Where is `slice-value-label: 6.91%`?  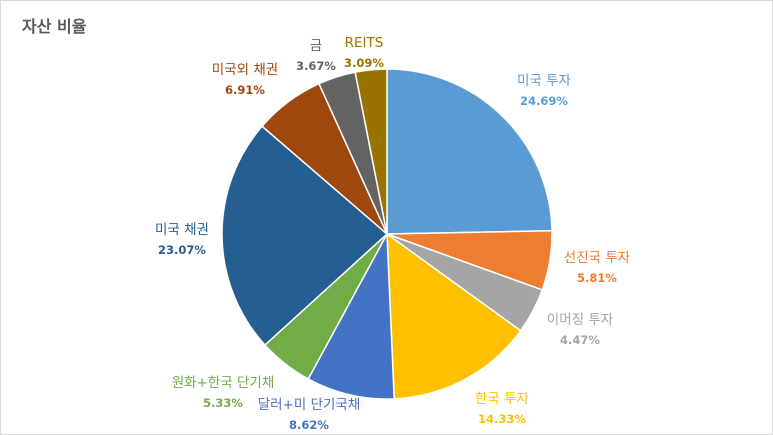 slice-value-label: 6.91% is located at coordinates (245, 90).